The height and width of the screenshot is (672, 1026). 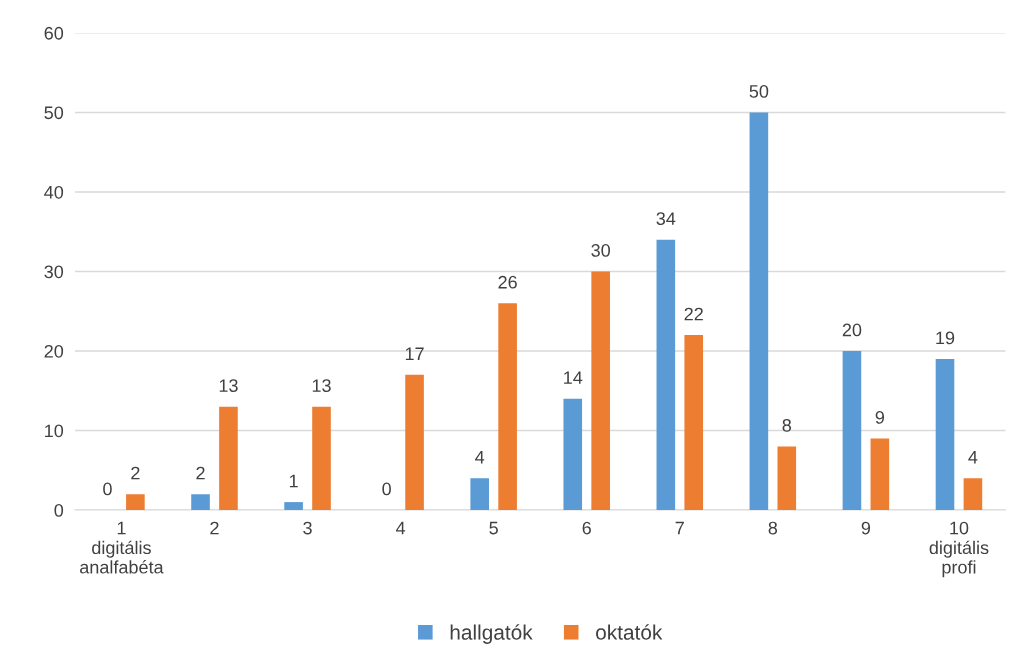 What do you see at coordinates (54, 431) in the screenshot?
I see `y-tick-label: 10` at bounding box center [54, 431].